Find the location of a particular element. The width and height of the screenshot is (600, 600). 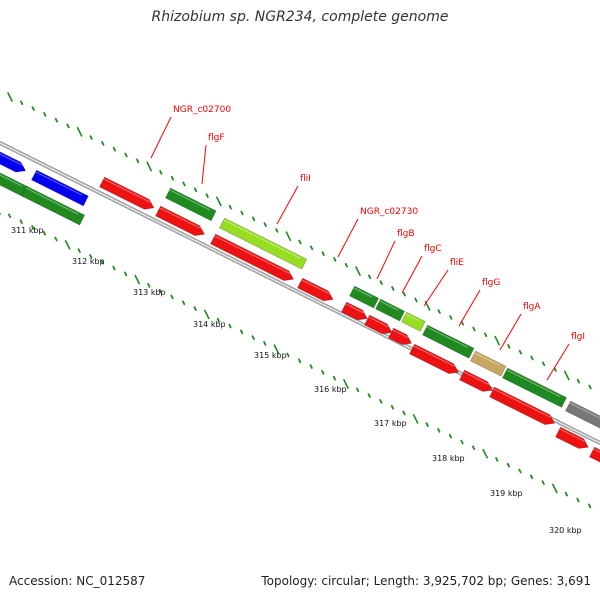

gene-label: flgC is located at coordinates (433, 249).